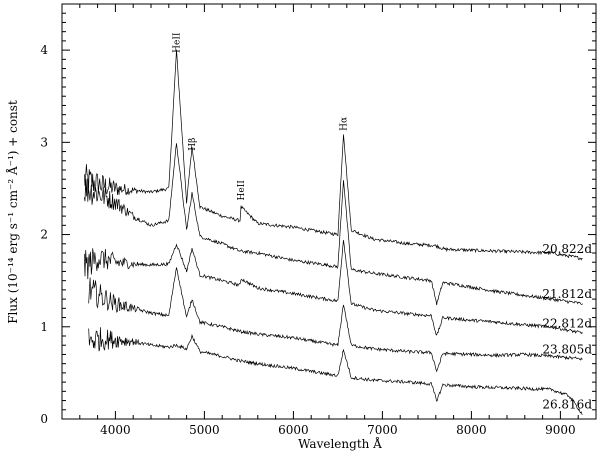  I want to click on x-tick-label: 7000, so click(382, 430).